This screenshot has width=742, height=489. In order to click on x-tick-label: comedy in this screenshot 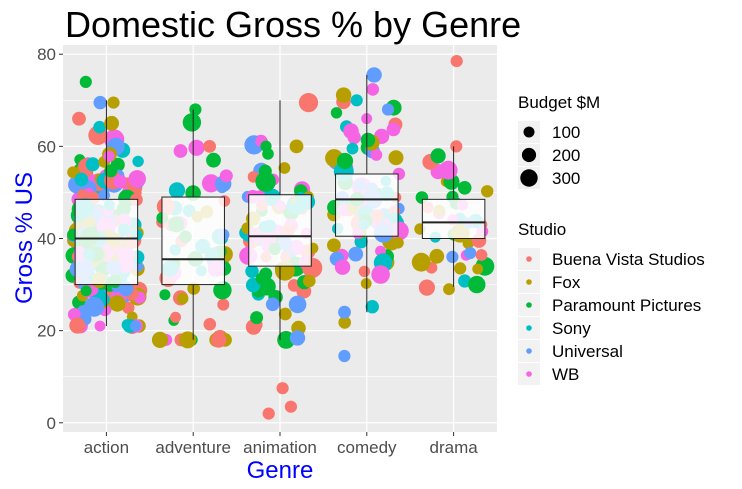, I will do `click(367, 447)`.